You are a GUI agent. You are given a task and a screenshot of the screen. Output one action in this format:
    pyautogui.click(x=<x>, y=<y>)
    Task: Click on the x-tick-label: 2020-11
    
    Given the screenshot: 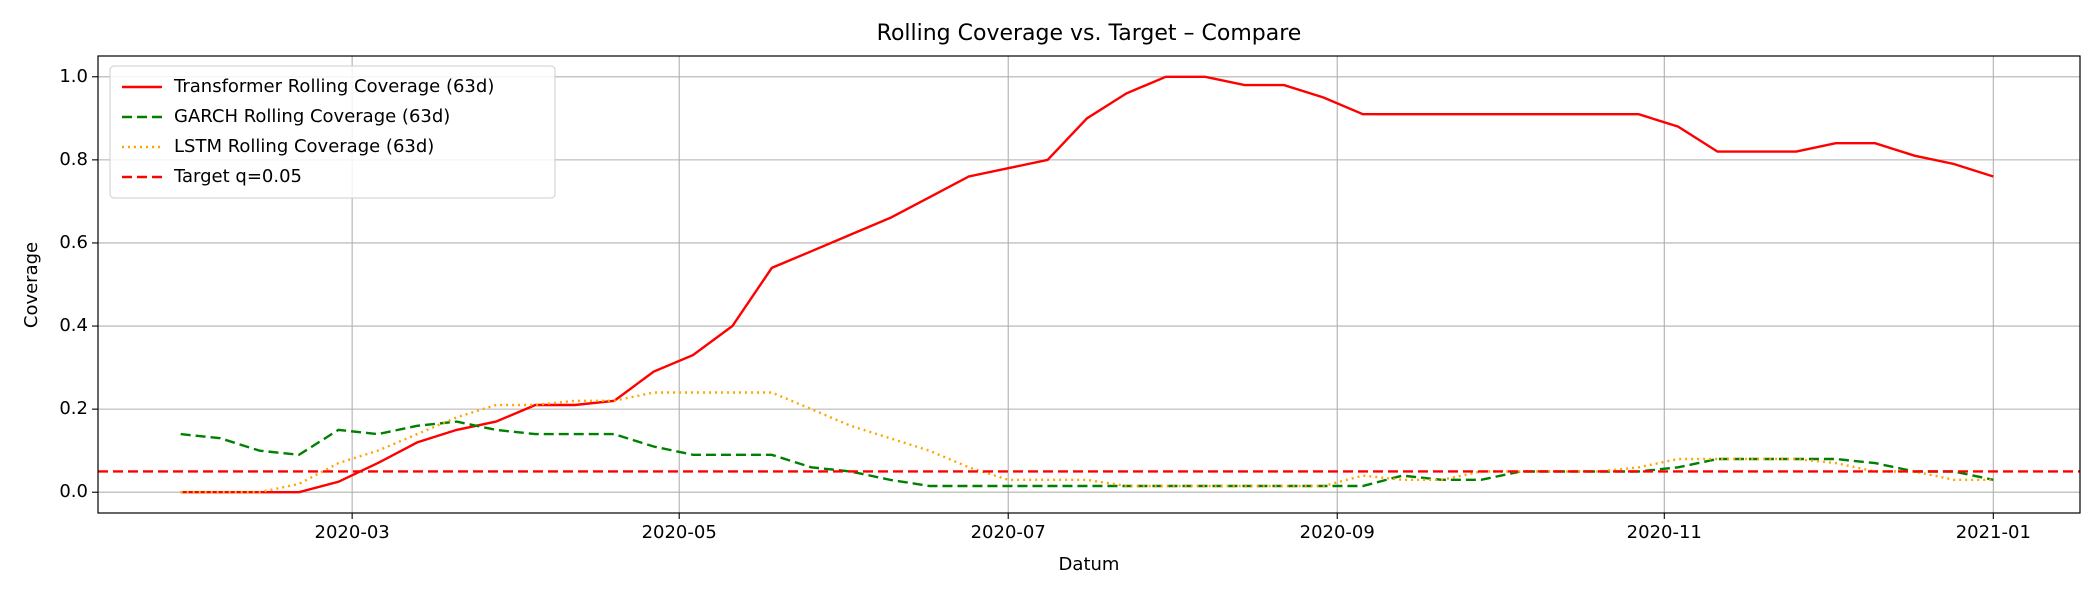 What is the action you would take?
    pyautogui.click(x=1664, y=532)
    